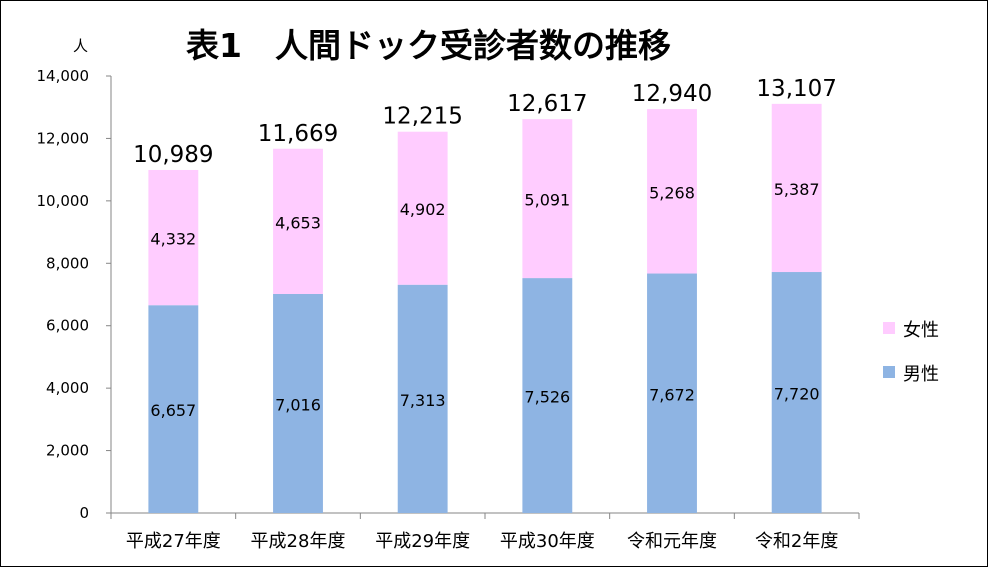  What do you see at coordinates (67, 326) in the screenshot?
I see `y-tick-label: 6,000` at bounding box center [67, 326].